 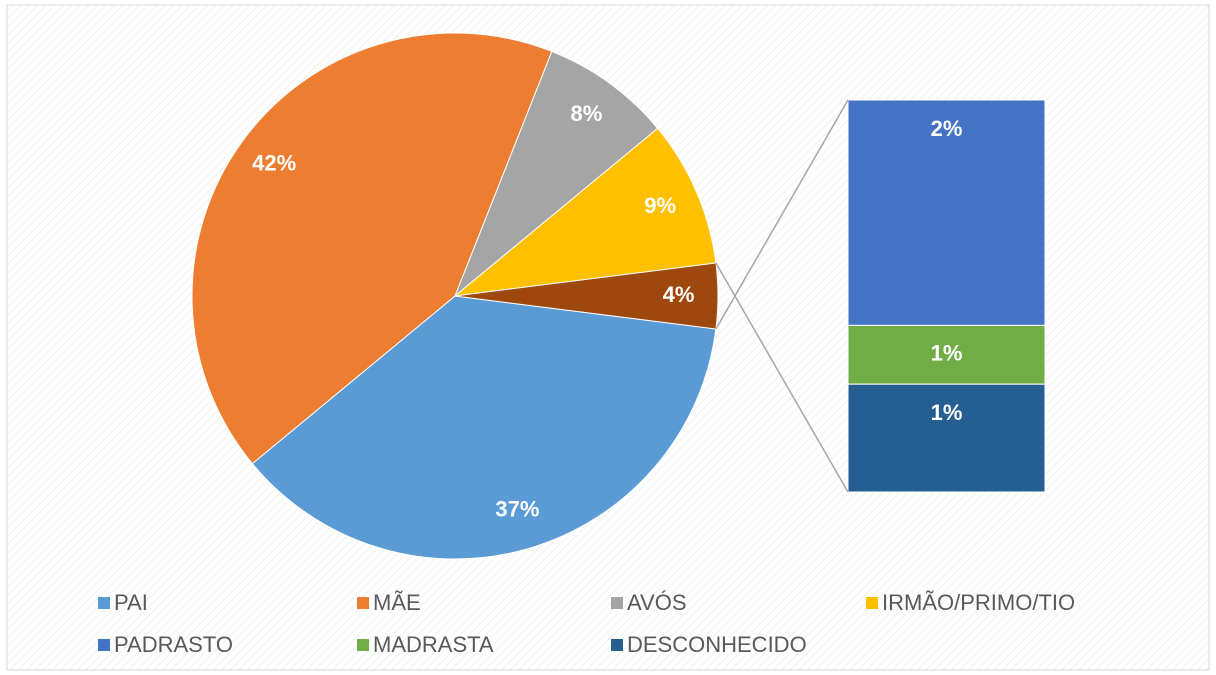 I want to click on legend-label: MÃE, so click(x=397, y=602).